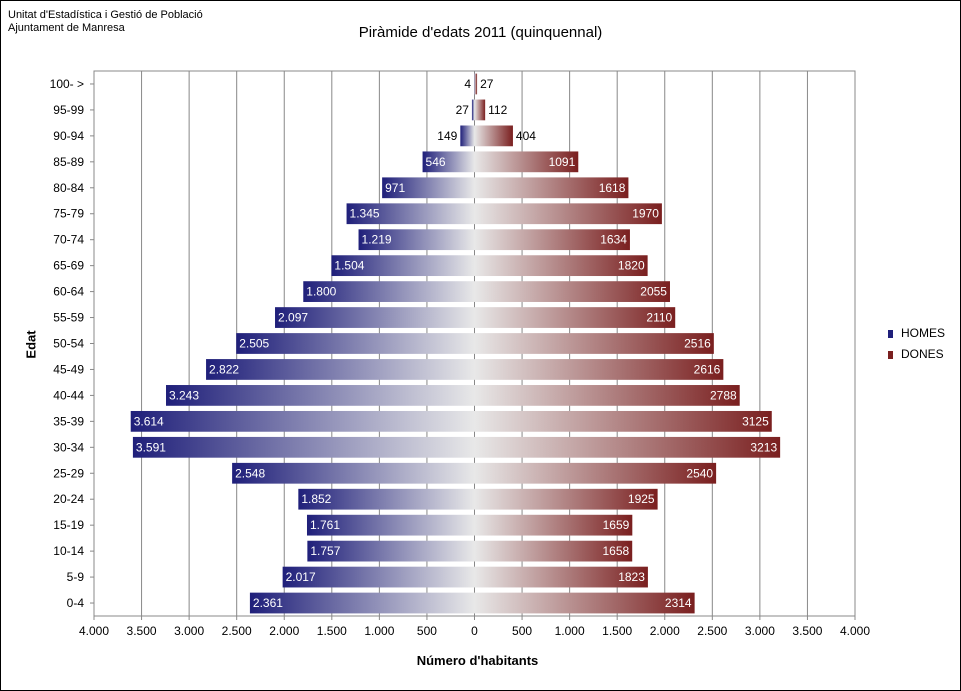 This screenshot has height=691, width=961. Describe the element at coordinates (268, 603) in the screenshot. I see `data-label-homes: 2.361` at that location.